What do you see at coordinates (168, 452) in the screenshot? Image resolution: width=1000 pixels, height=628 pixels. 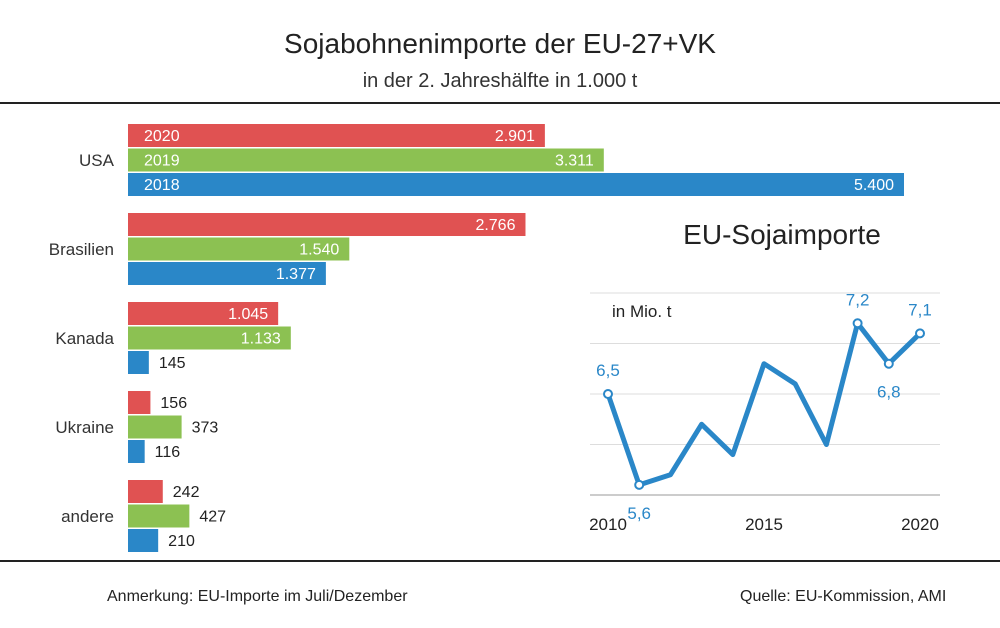 I see `value-label-2018-ukraine: 116` at bounding box center [168, 452].